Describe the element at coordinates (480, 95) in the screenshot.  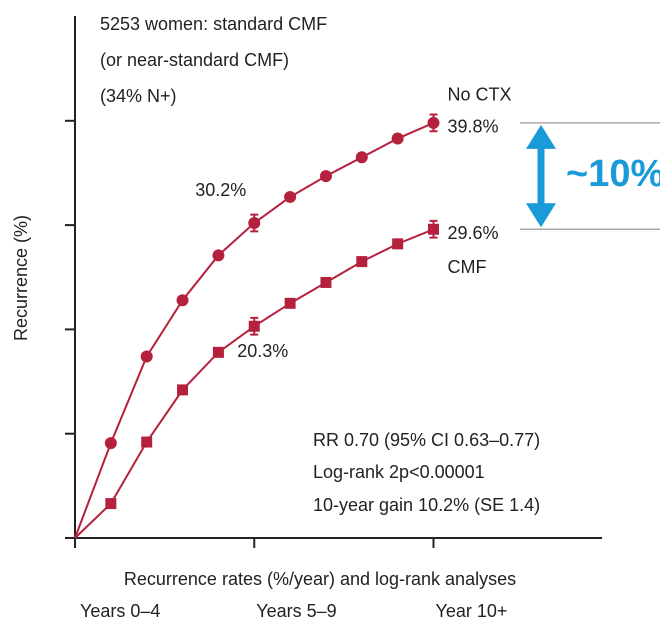
I see `series-name: No CTX` at that location.